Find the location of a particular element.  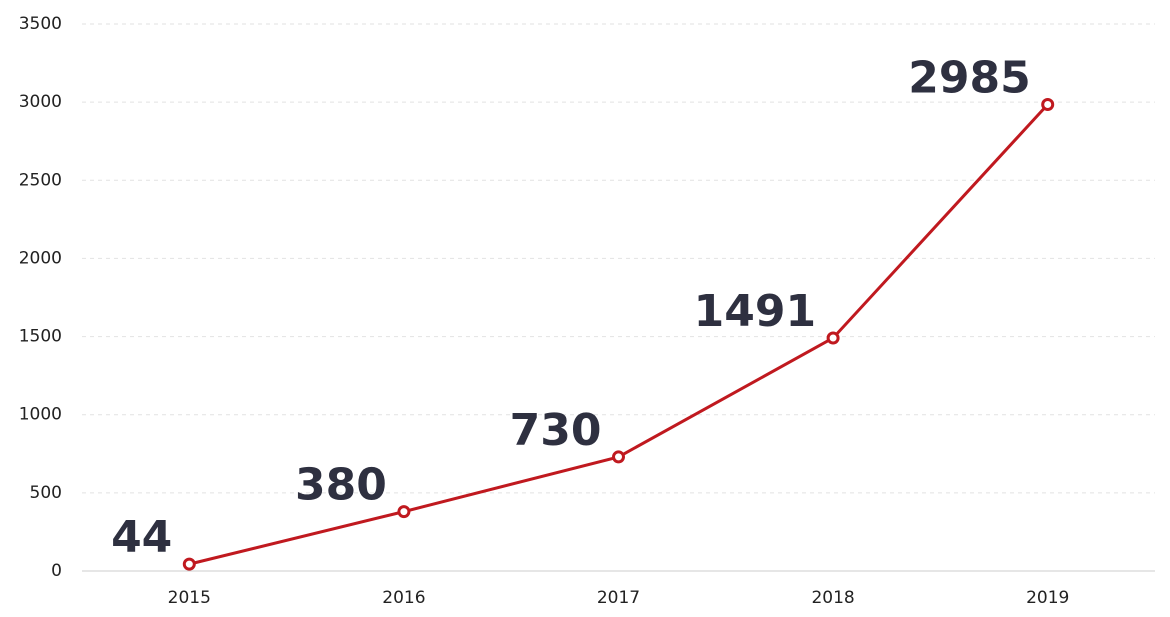

data-label: 1491 is located at coordinates (755, 311).